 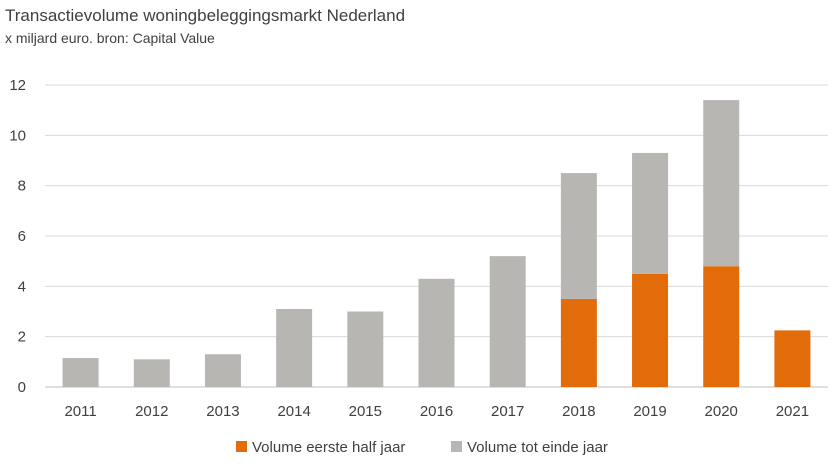 I want to click on x-tick-label: 2016, so click(x=436, y=411).